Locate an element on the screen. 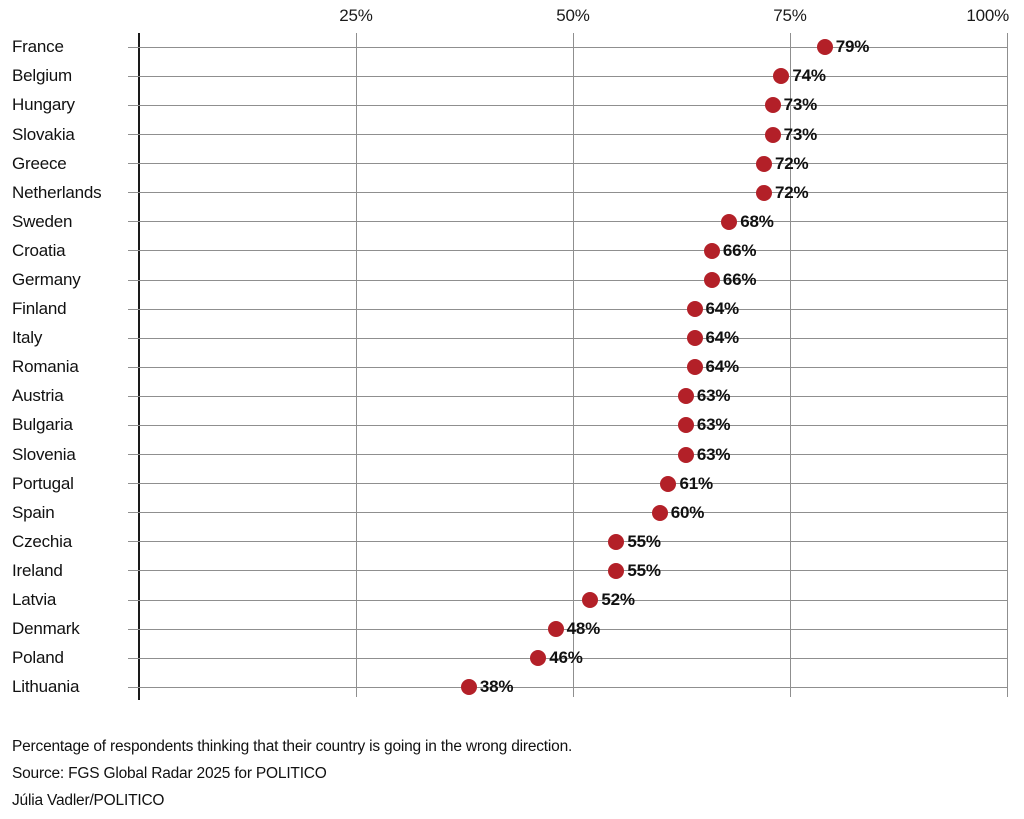 The image size is (1024, 819). value-label: 60% is located at coordinates (687, 512).